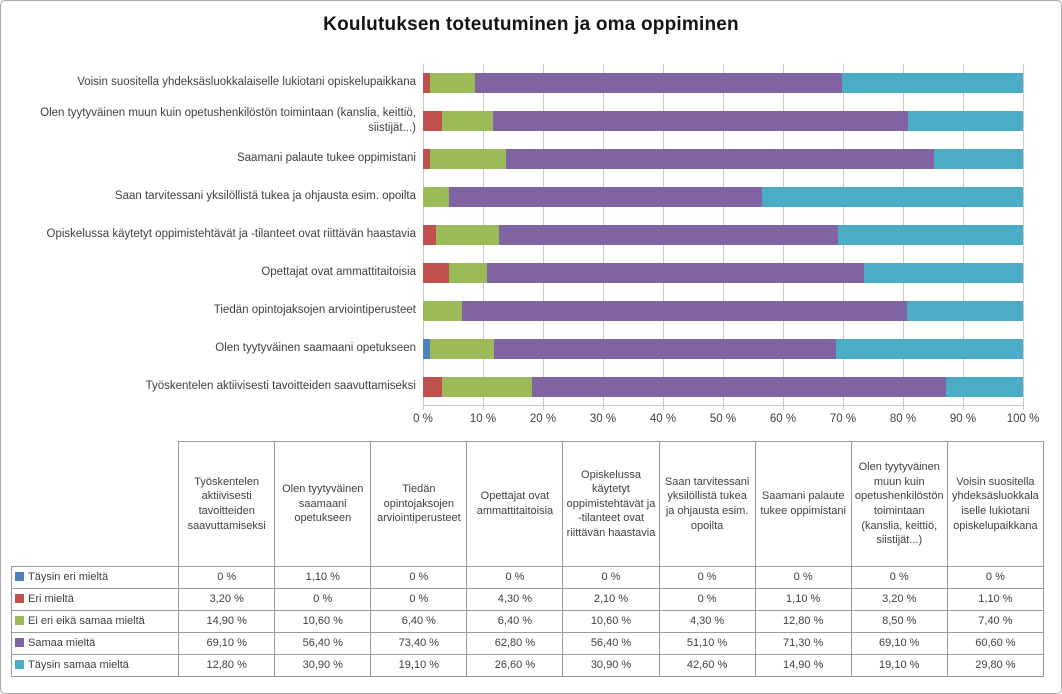 The image size is (1062, 694). What do you see at coordinates (323, 621) in the screenshot?
I see `value-cell: 10,60 %` at bounding box center [323, 621].